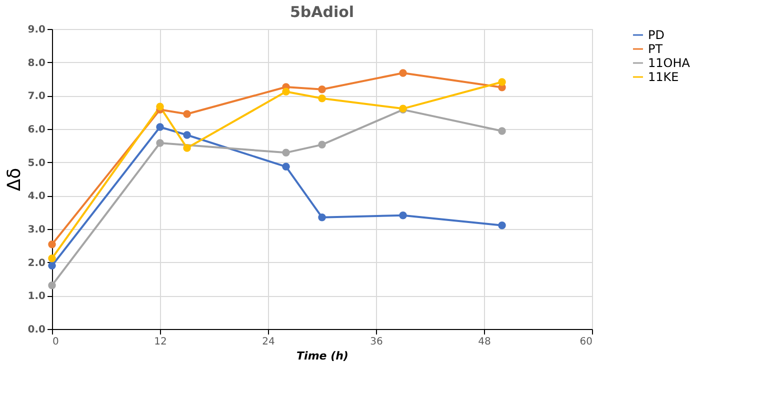  I want to click on x-tick-label: 36, so click(376, 342).